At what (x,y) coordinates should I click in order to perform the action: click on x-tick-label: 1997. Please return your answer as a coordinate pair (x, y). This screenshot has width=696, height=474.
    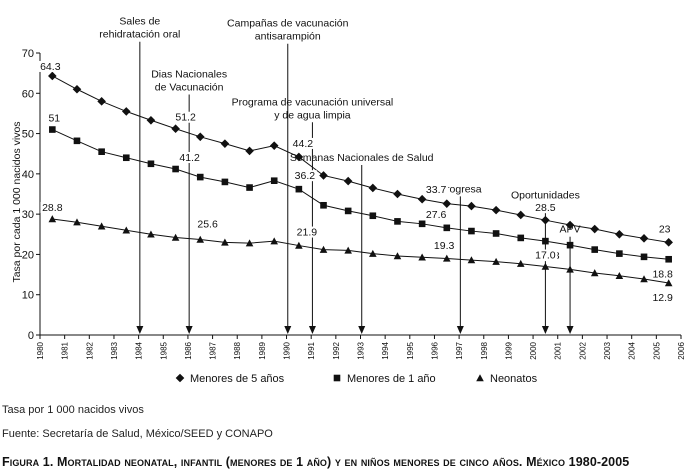
    Looking at the image, I should click on (459, 350).